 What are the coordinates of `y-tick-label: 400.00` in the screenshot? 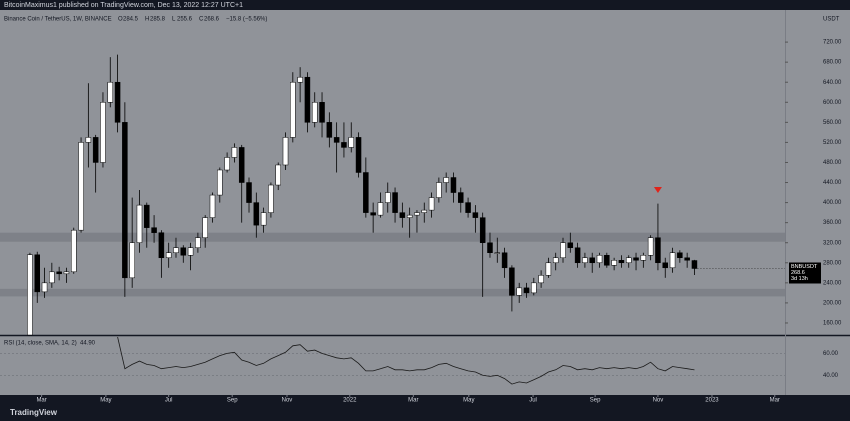 It's located at (832, 203).